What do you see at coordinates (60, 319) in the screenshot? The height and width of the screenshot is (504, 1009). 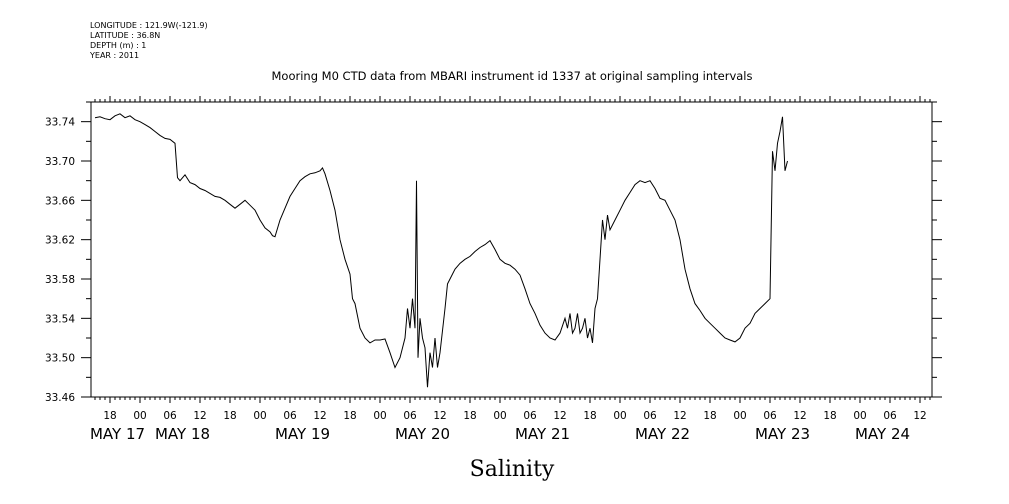 I see `y-tick-label: 33.54` at bounding box center [60, 319].